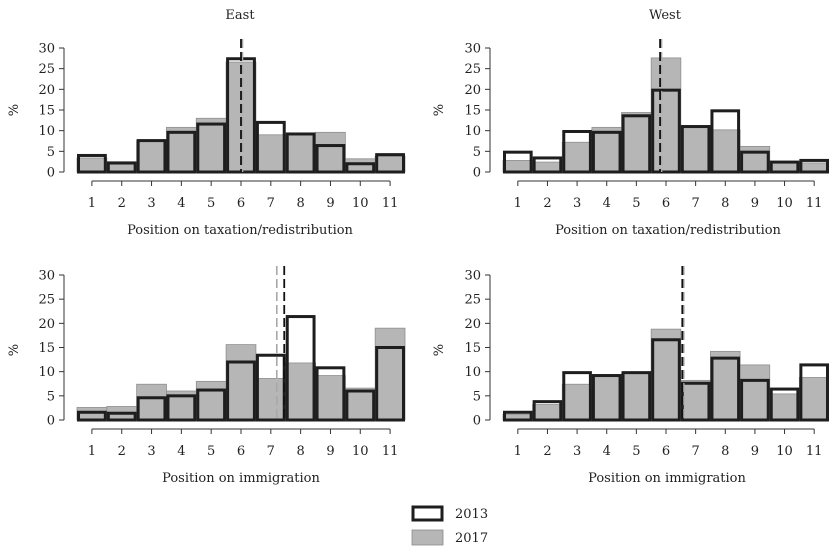 The image size is (829, 548). Describe the element at coordinates (427, 513) in the screenshot. I see `legend-swatch-2013` at that location.